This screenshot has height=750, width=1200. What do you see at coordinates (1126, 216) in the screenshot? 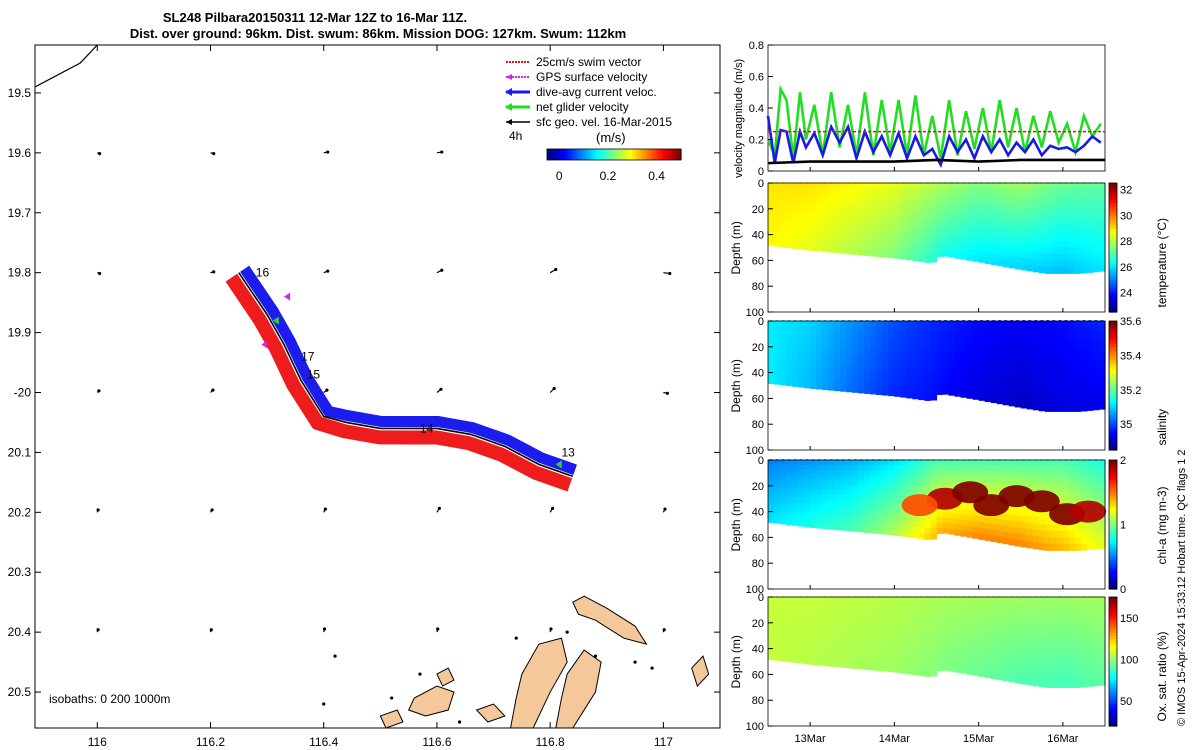
I see `colorbar-tick-label: 30` at bounding box center [1126, 216].